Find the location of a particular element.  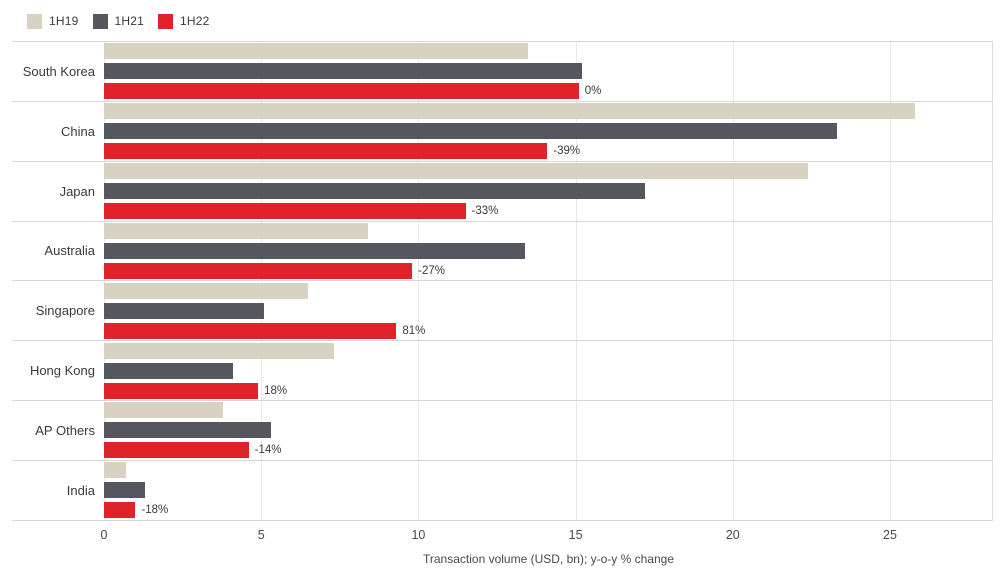

bar-group: 18% is located at coordinates (548, 370).